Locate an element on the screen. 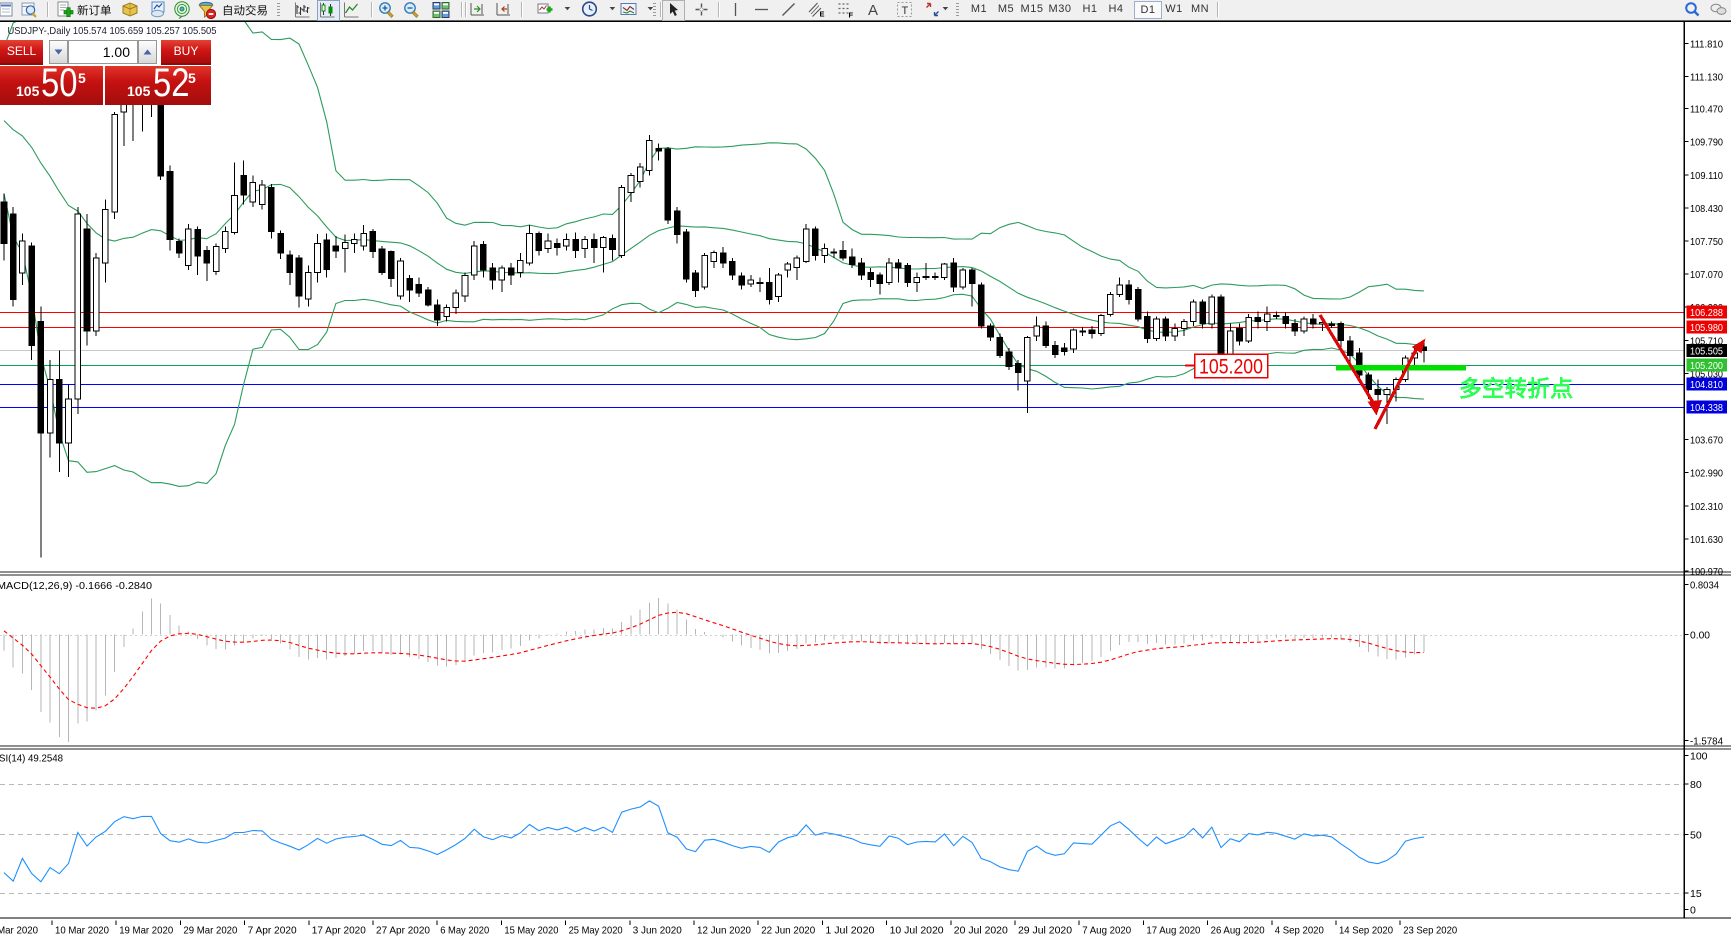  svg-text: 100 is located at coordinates (1699, 756).